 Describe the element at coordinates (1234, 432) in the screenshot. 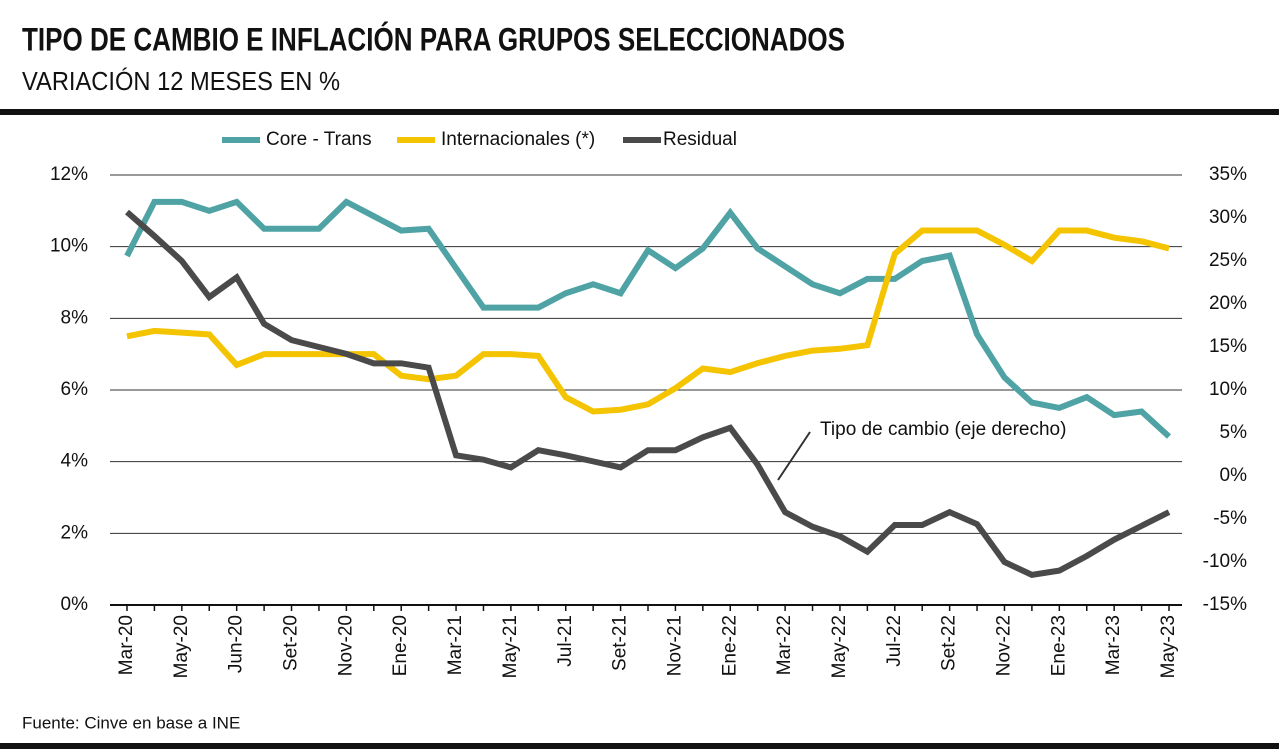

I see `y2-tick-label: 5%` at that location.